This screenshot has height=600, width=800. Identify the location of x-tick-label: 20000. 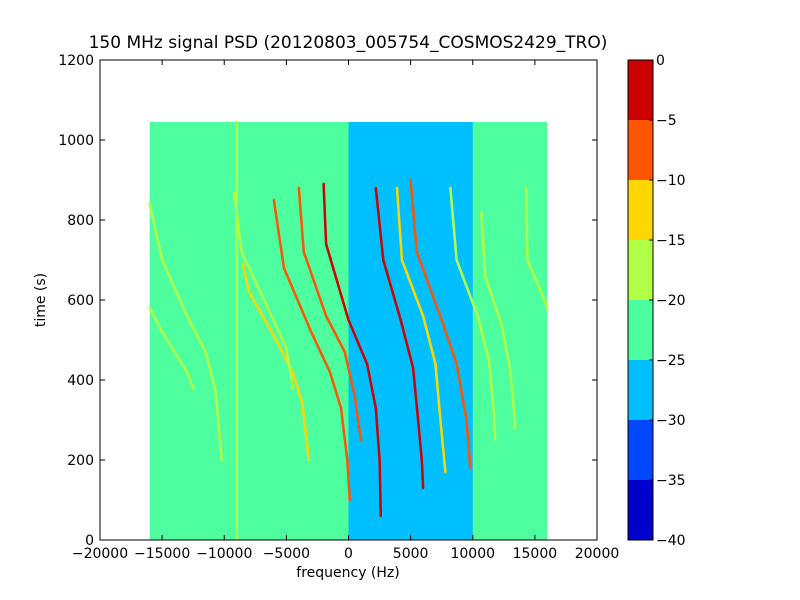
(597, 554).